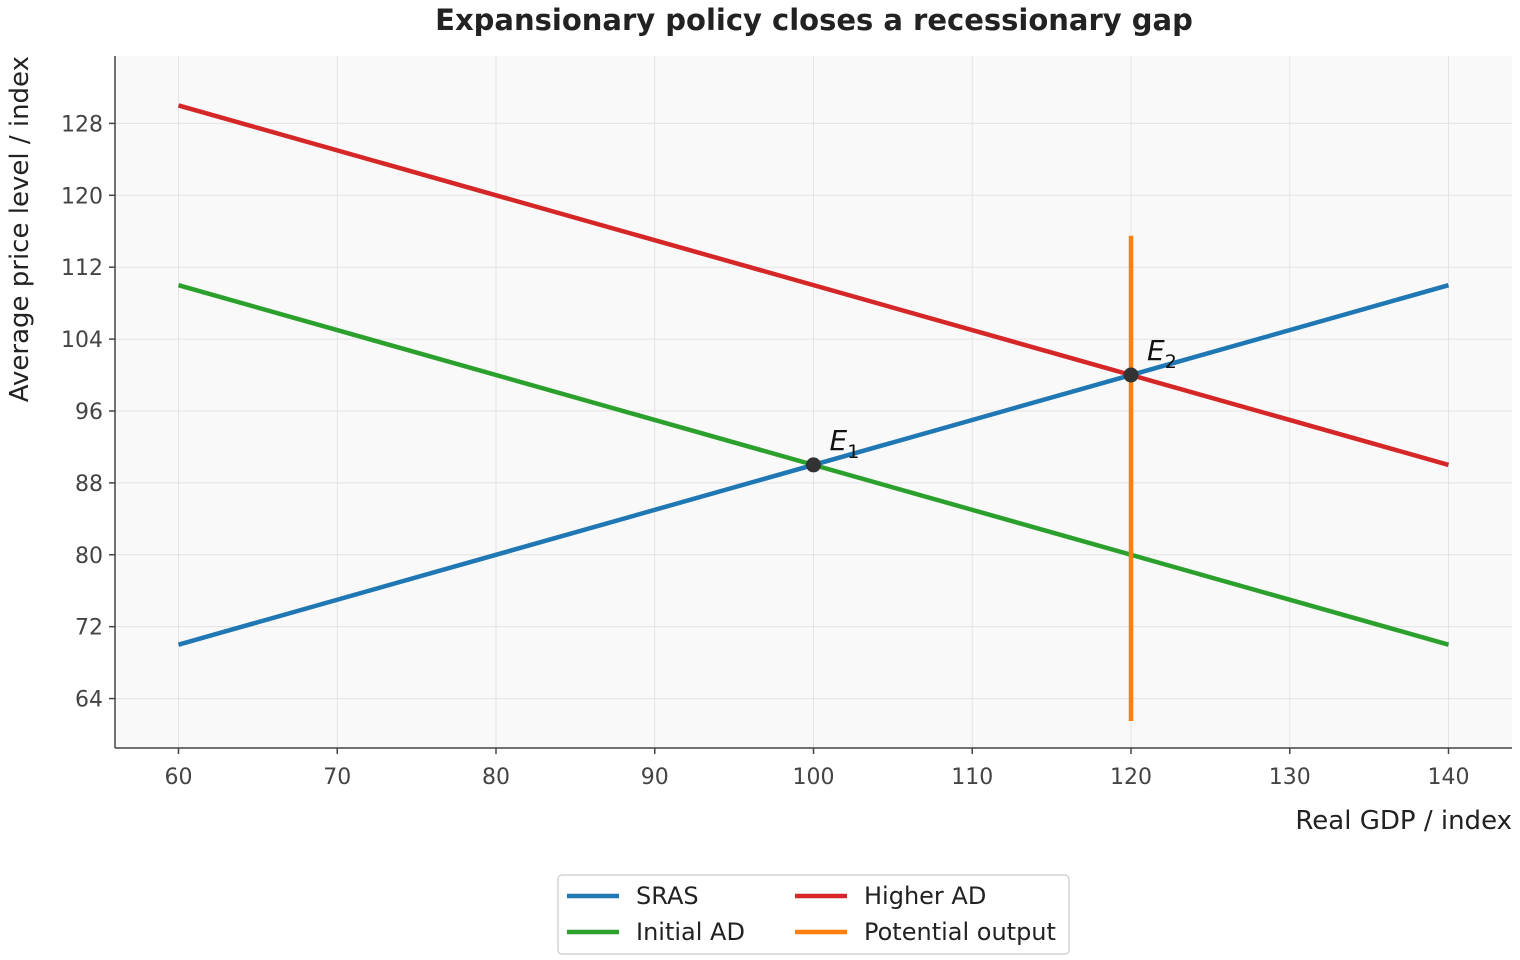  I want to click on y-axis-label: Average price level / index, so click(20, 229).